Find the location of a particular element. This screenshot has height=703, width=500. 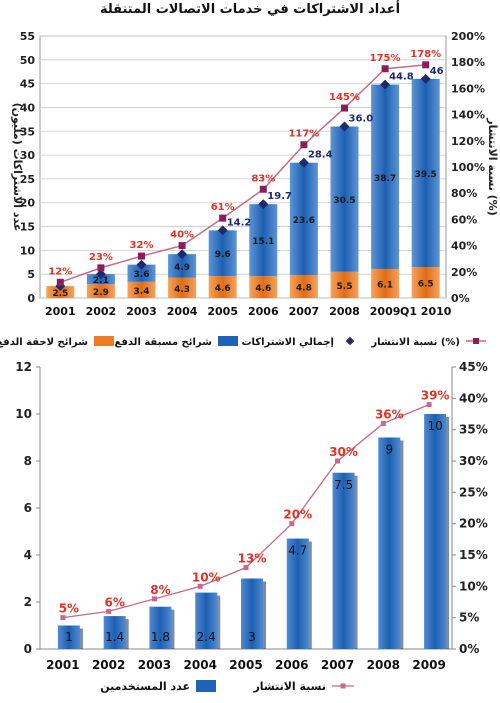

penetration-value-label: 178% is located at coordinates (425, 54).